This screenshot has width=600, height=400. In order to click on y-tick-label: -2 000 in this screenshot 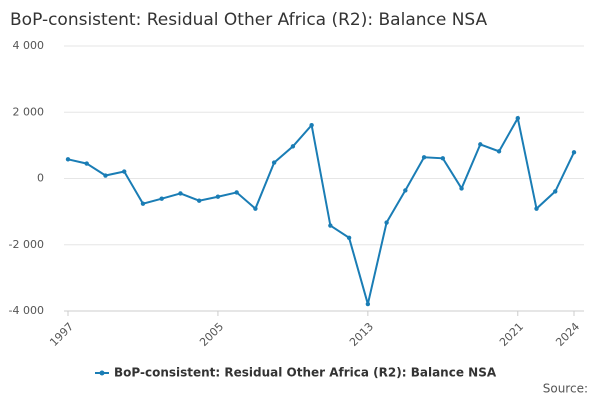, I will do `click(26, 244)`.